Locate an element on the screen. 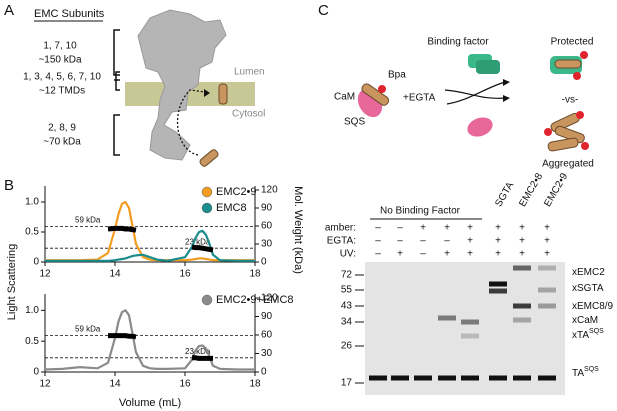 The image size is (617, 411). band-label: xSGTA is located at coordinates (588, 288).